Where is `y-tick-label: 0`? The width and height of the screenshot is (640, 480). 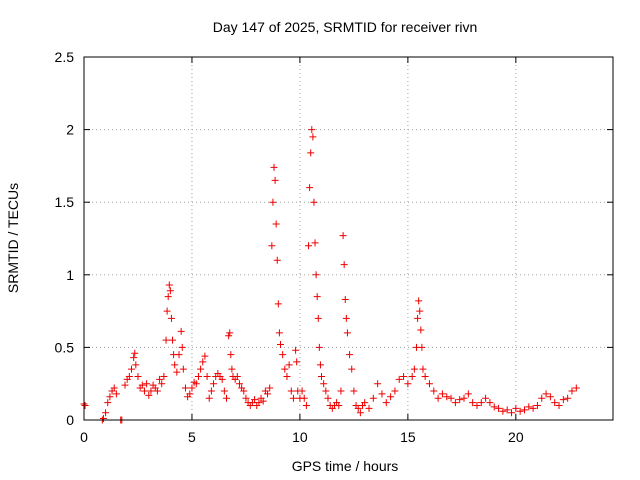
y-tick-label: 0 is located at coordinates (70, 420).